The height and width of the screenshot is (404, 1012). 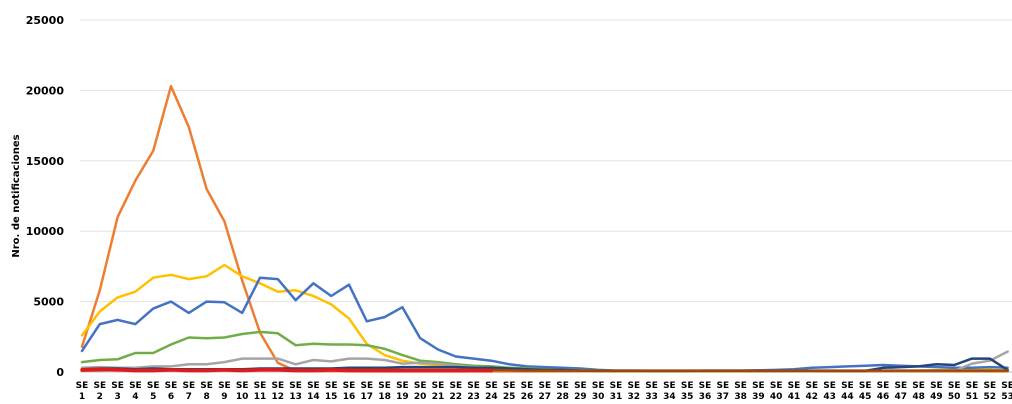 I want to click on y-tick-label: 0, so click(x=60, y=372).